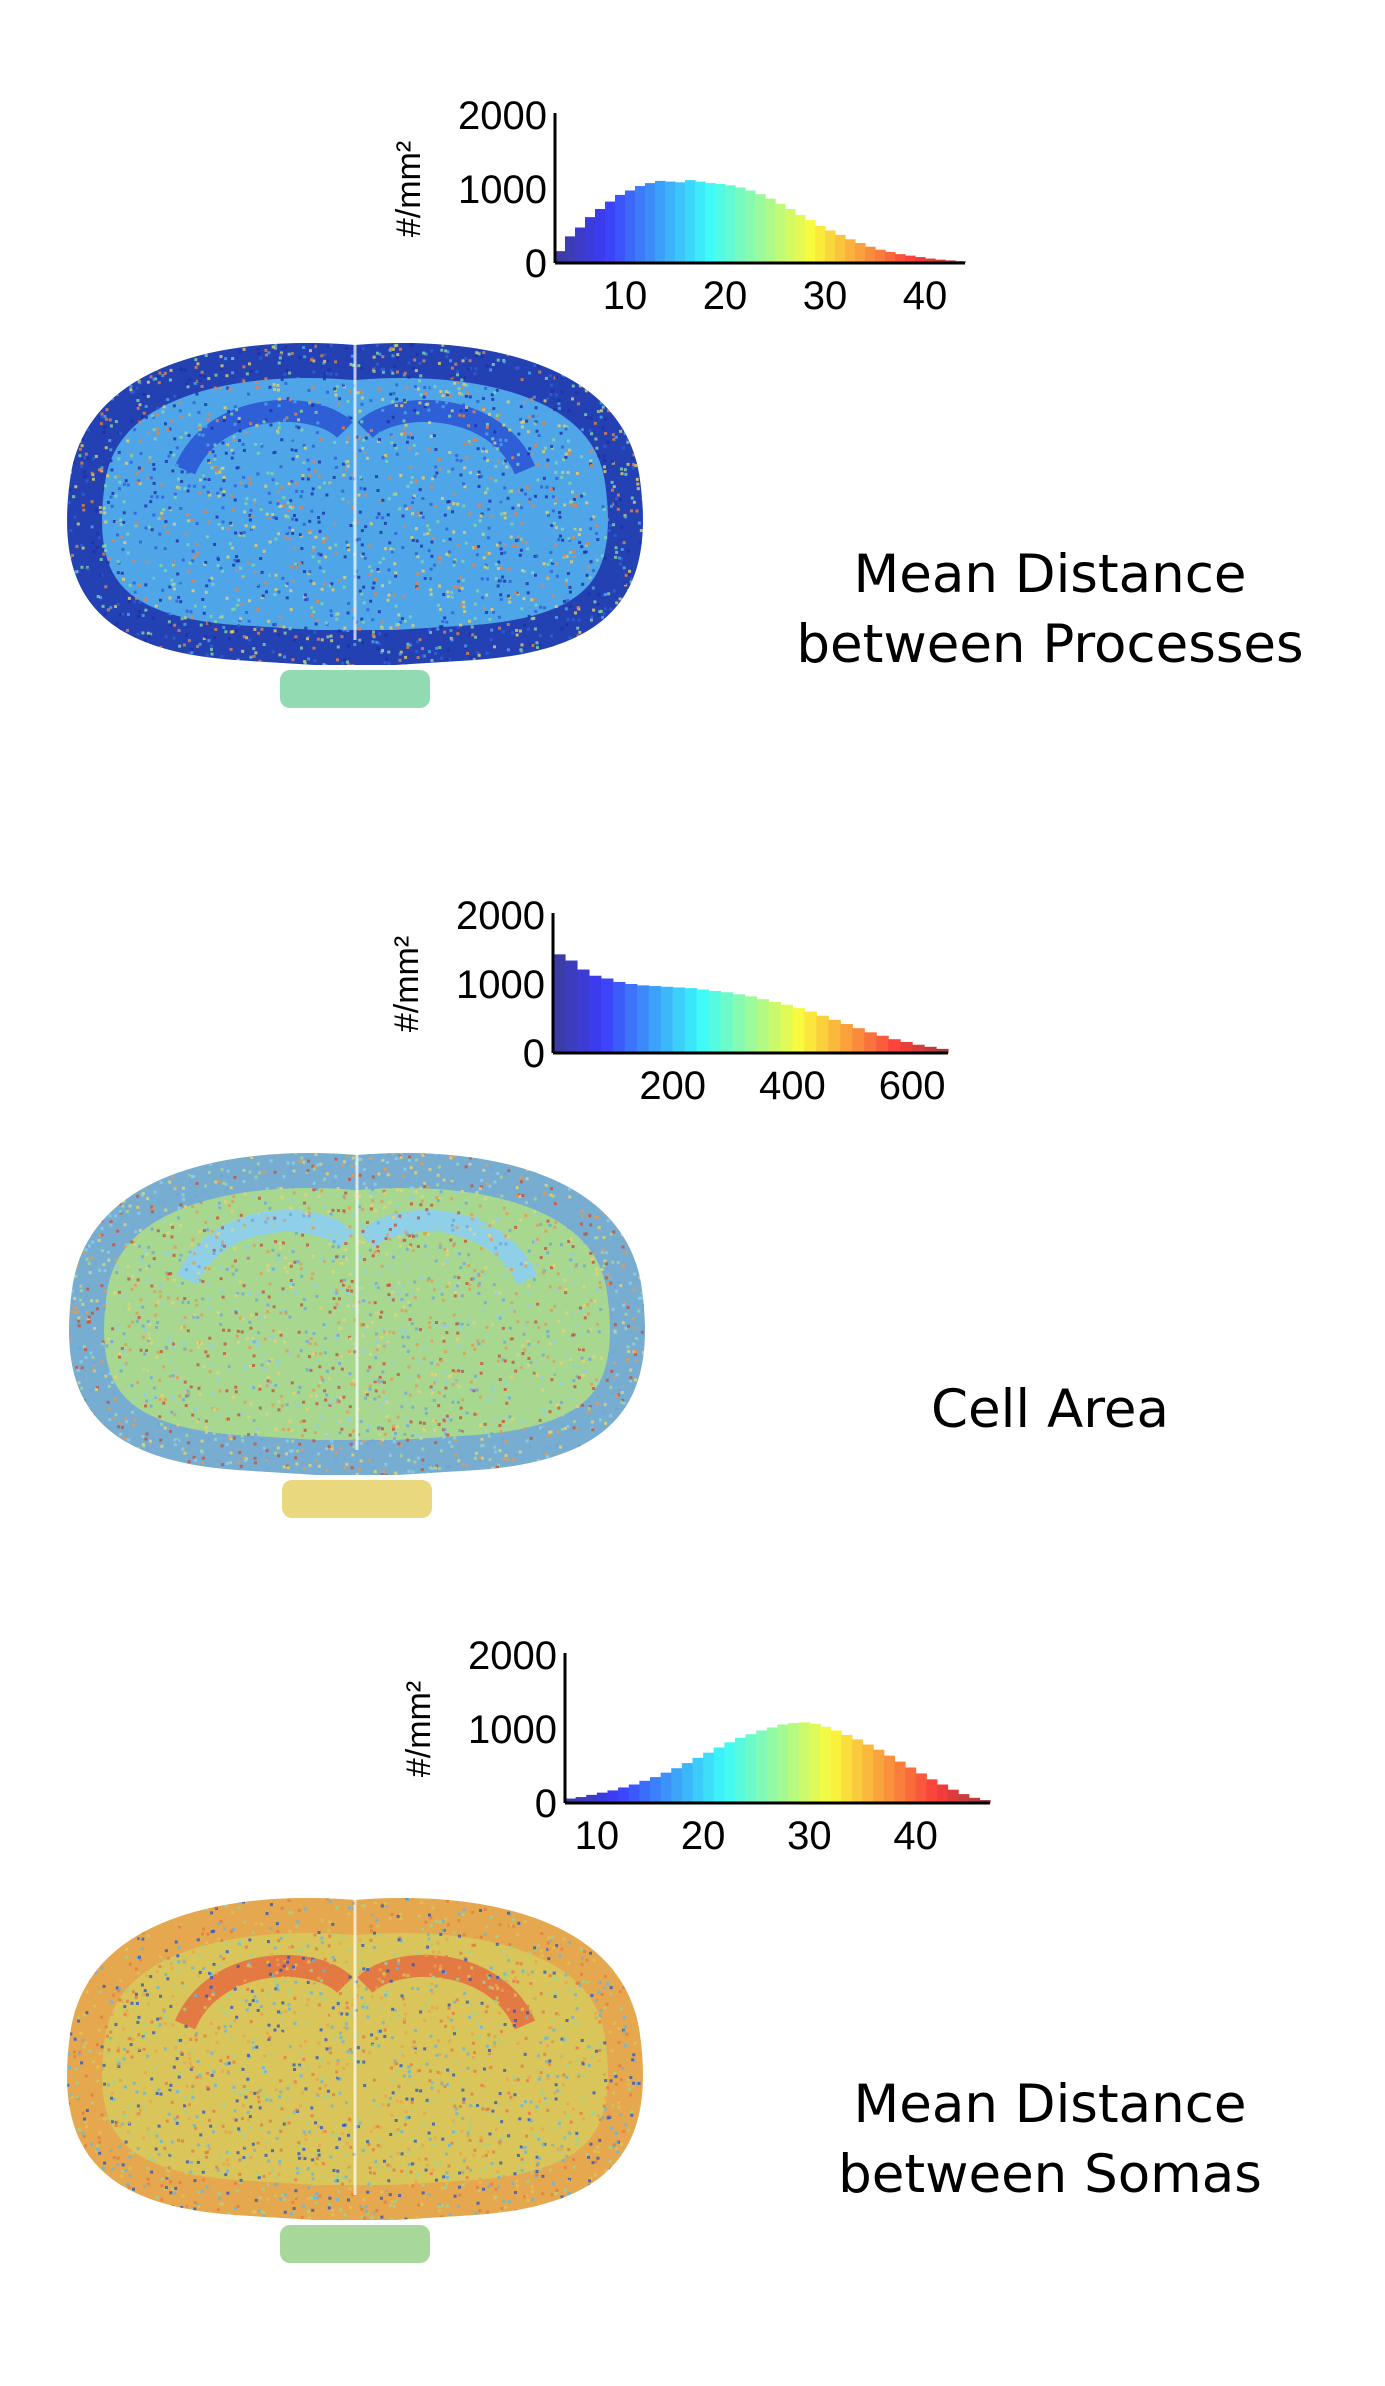 This screenshot has width=1385, height=2386. What do you see at coordinates (809, 1836) in the screenshot?
I see `x-tick-label: 30` at bounding box center [809, 1836].